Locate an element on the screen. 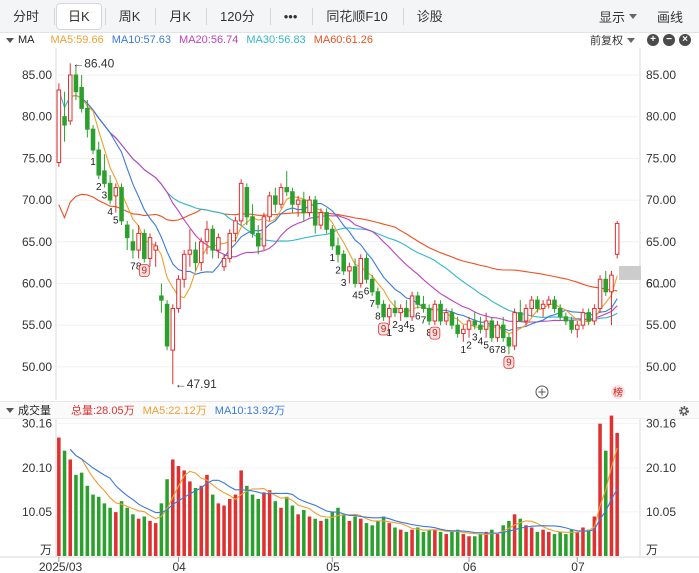 The width and height of the screenshot is (699, 573). gear-icon is located at coordinates (684, 411).